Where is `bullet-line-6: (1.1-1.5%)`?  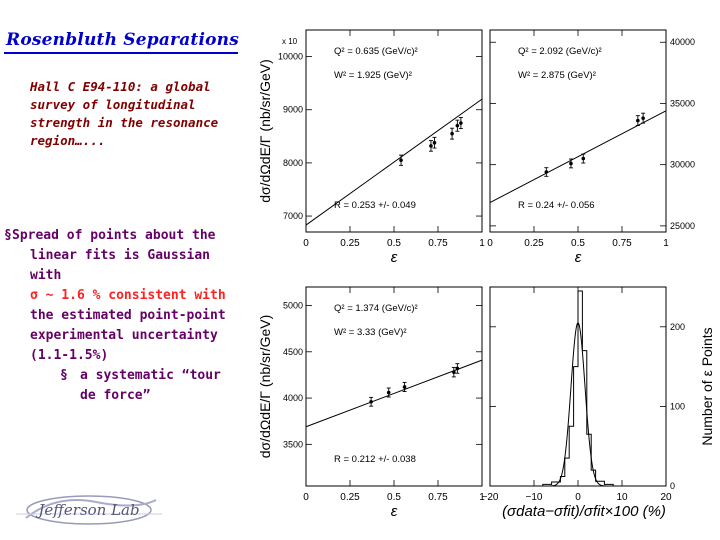 bullet-line-6: (1.1-1.5%) is located at coordinates (69, 355).